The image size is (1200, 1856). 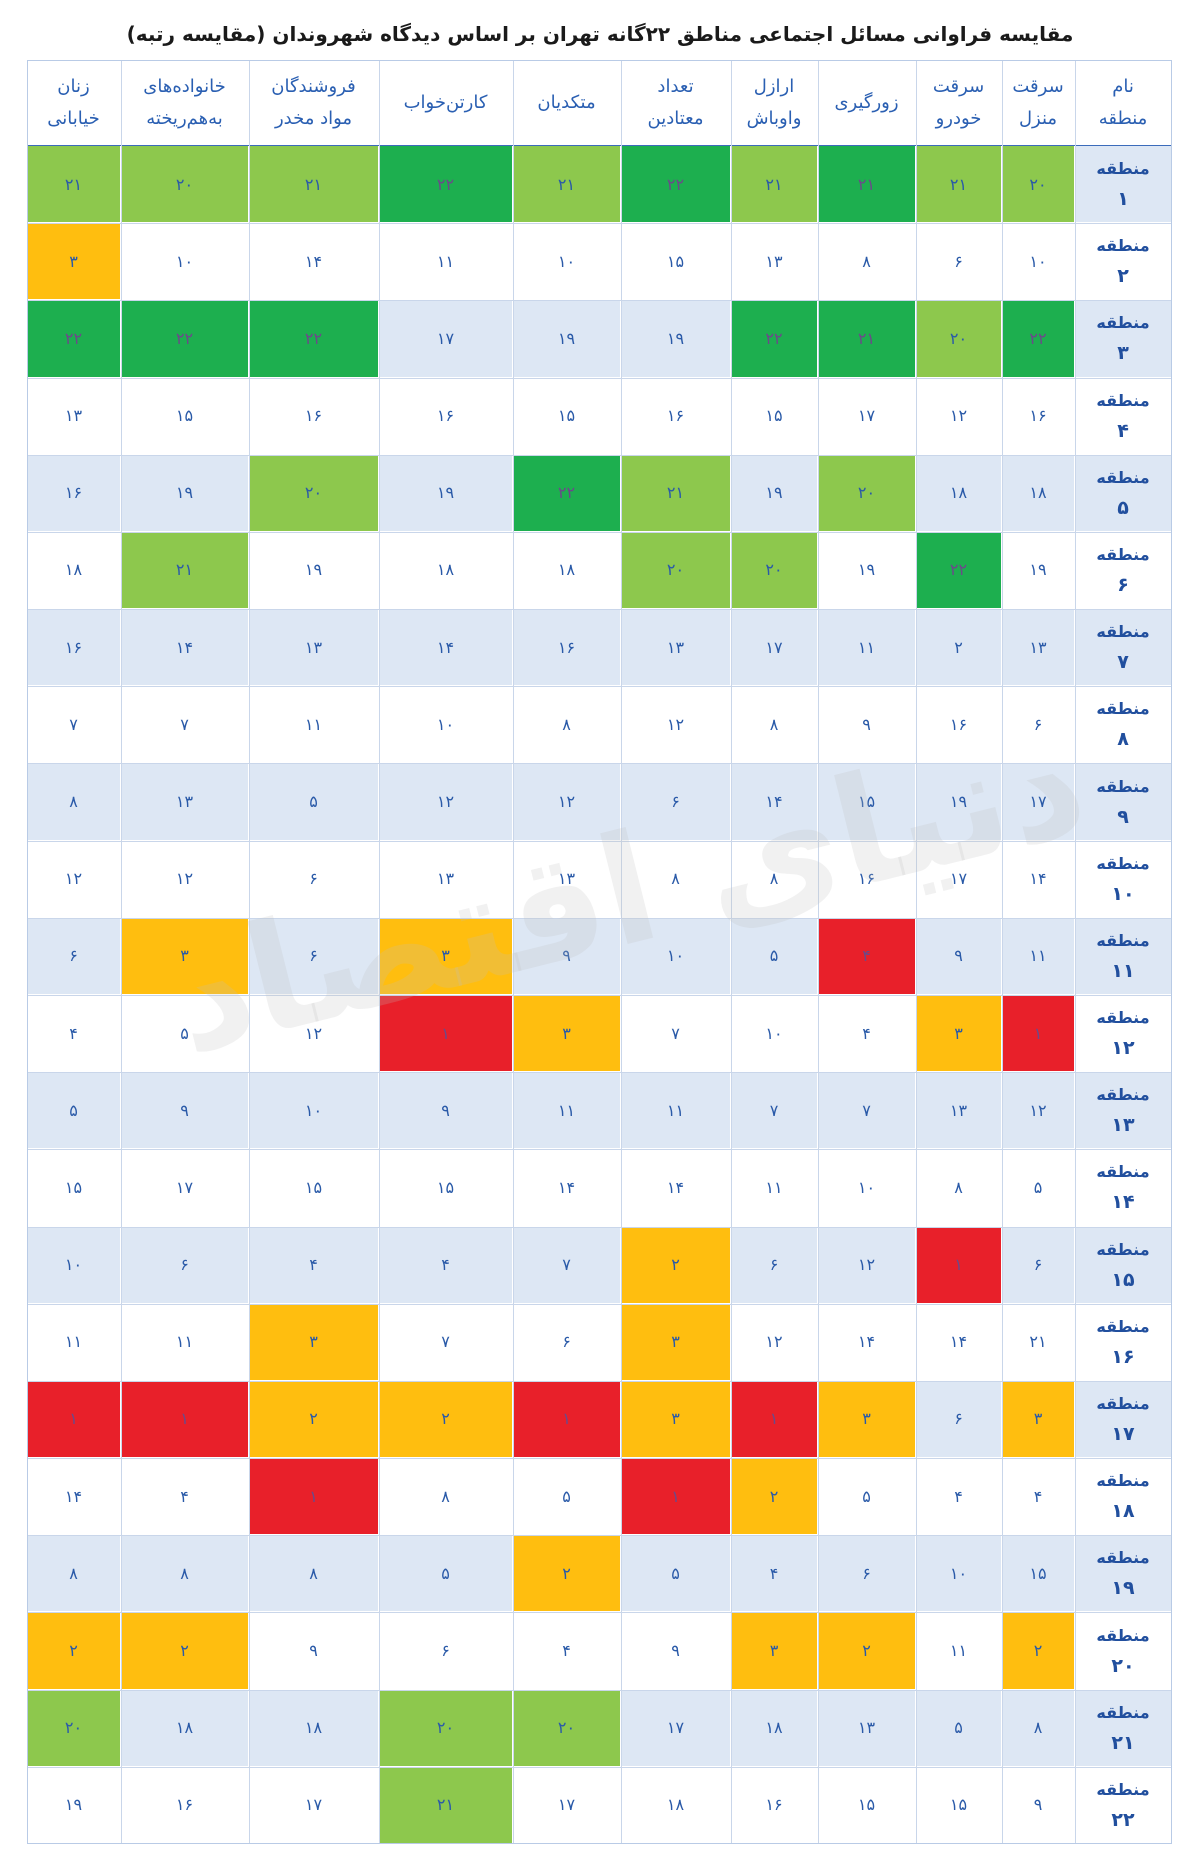 I want to click on district-number: ۲۲, so click(x=1123, y=1819).